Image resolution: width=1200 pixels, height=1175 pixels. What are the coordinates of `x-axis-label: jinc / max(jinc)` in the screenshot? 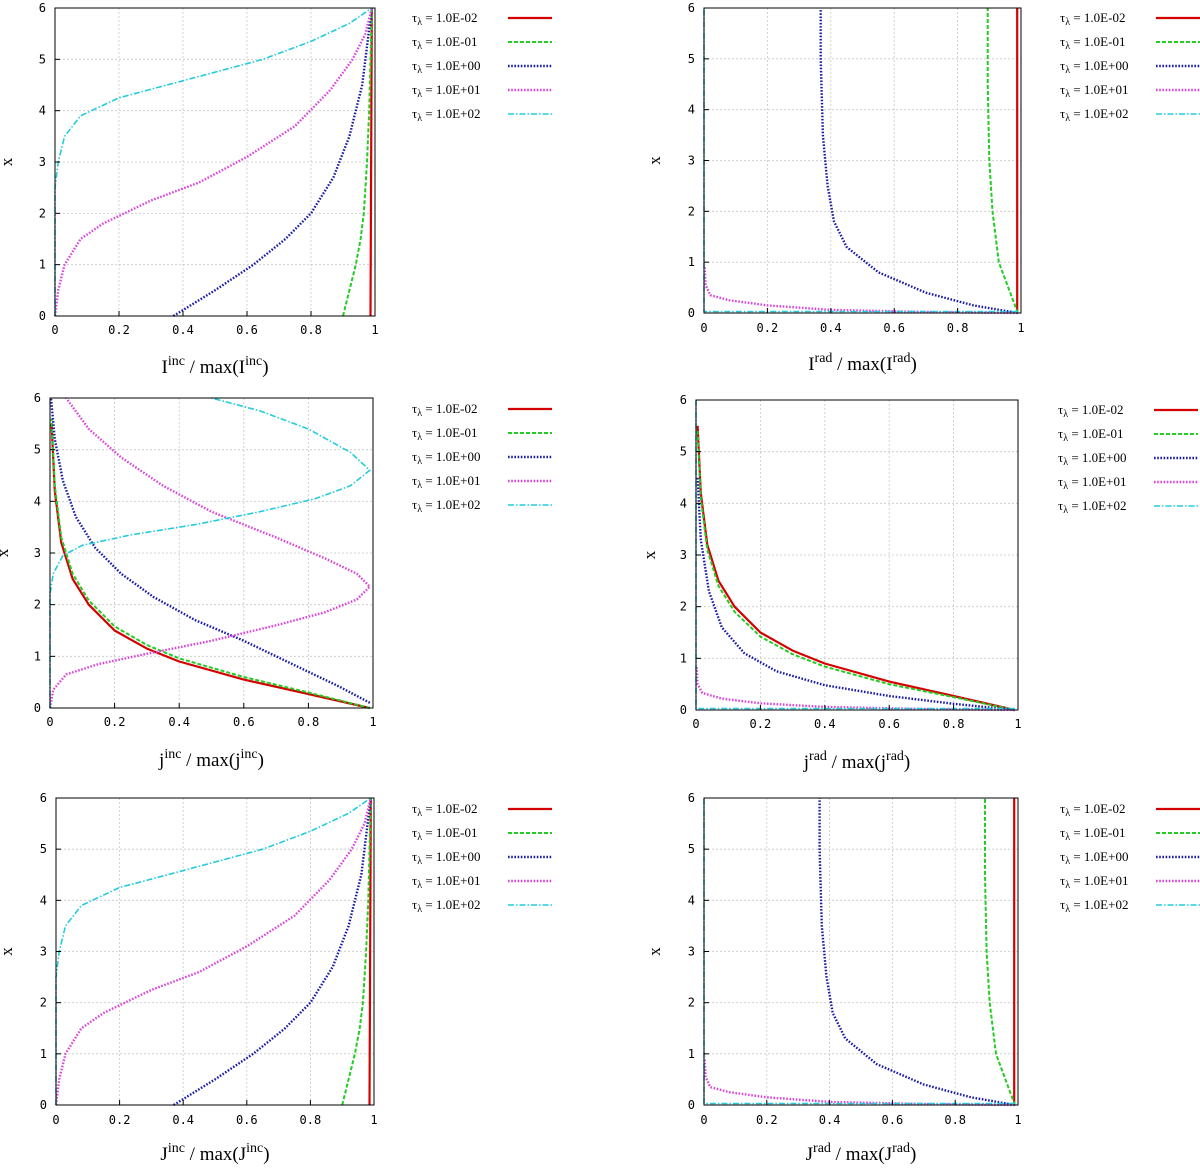 It's located at (211, 759).